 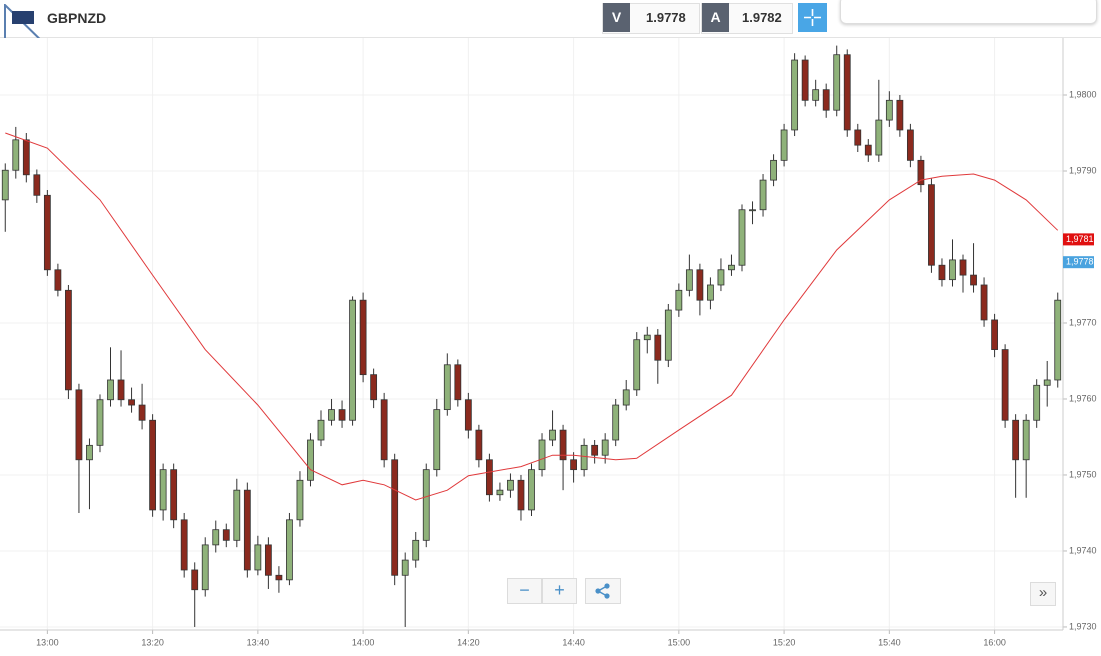 I want to click on scroll-right-button: », so click(x=1043, y=594).